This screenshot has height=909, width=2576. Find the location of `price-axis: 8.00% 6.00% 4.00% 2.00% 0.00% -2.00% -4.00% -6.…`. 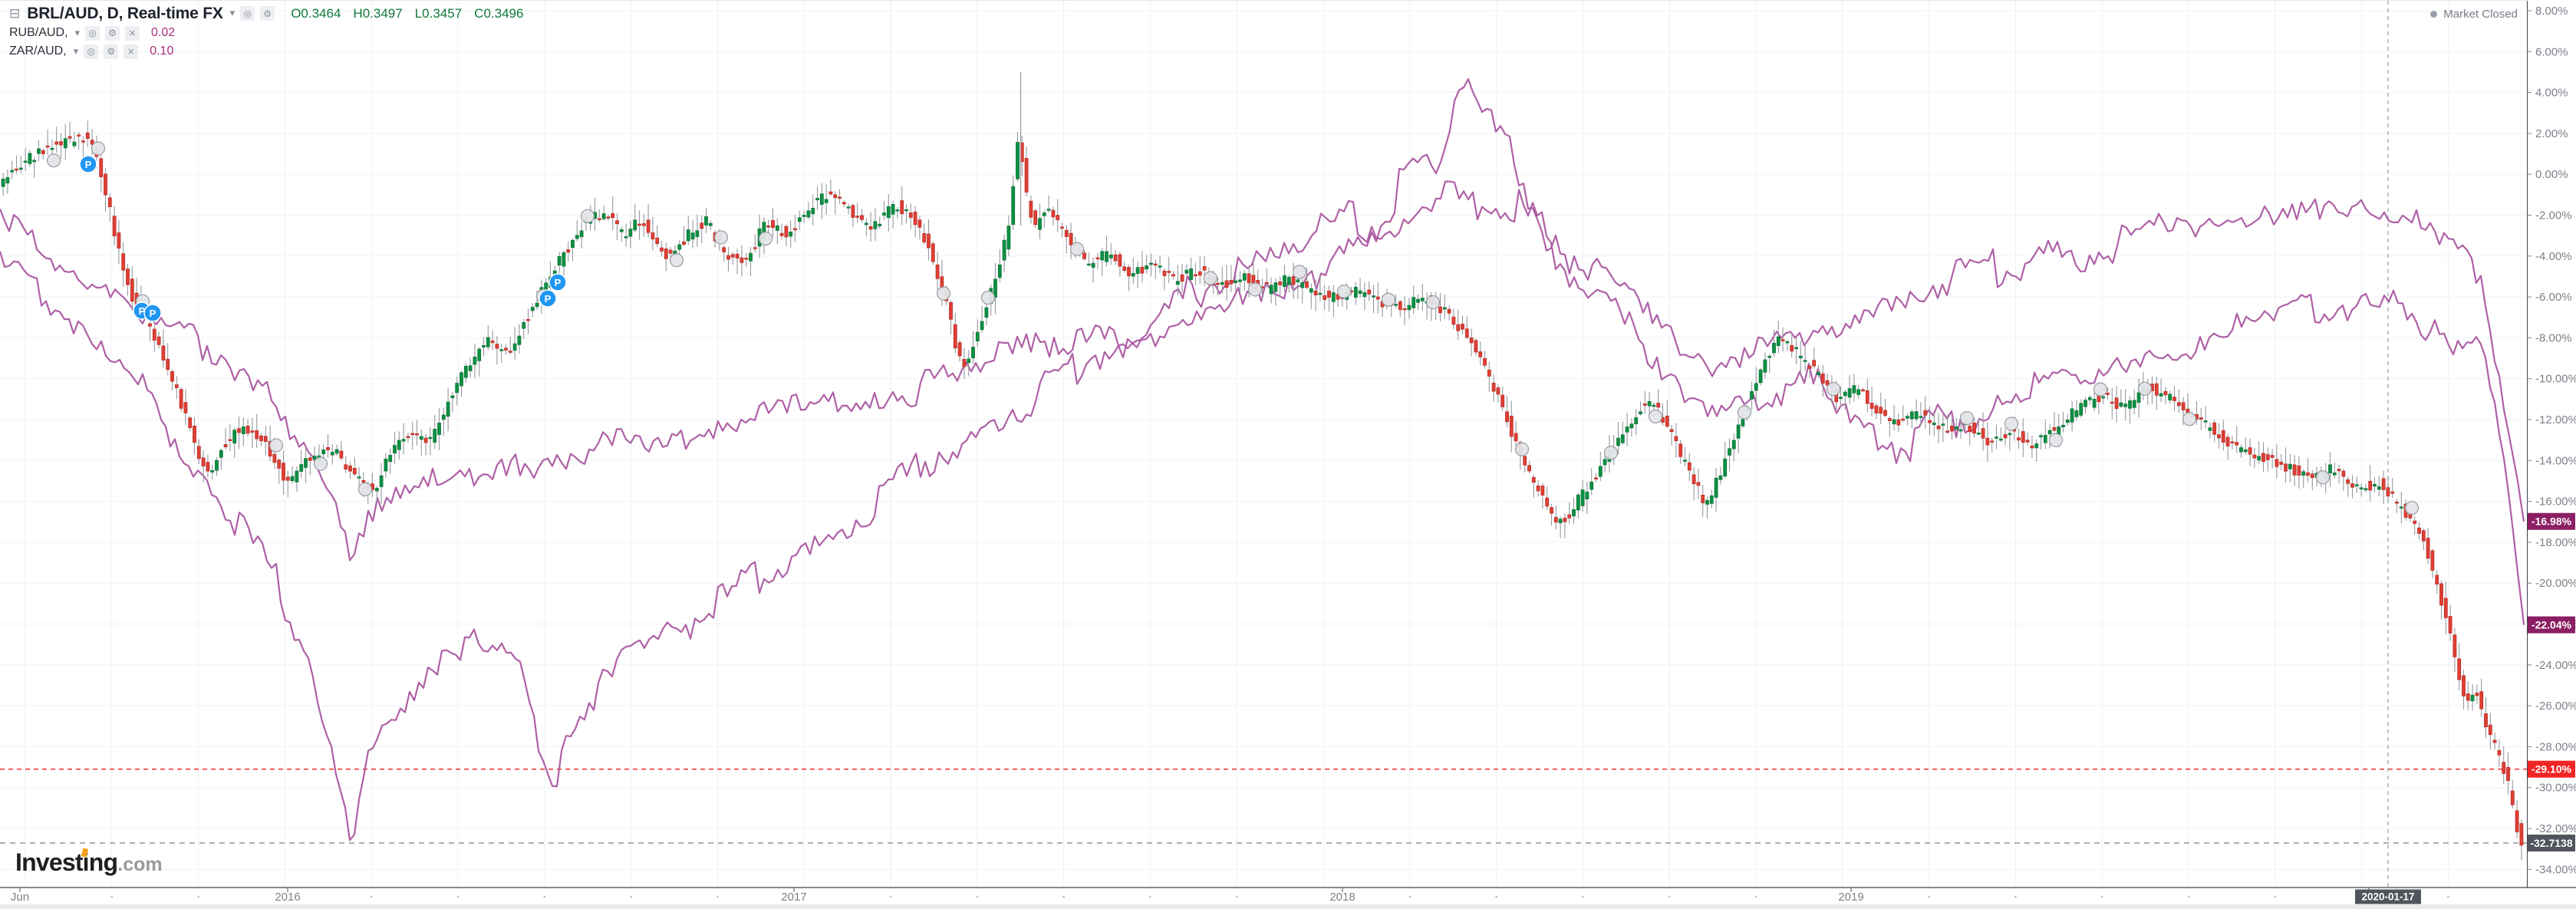

price-axis: 8.00% 6.00% 4.00% 2.00% 0.00% -2.00% -4.00% -6.… is located at coordinates (2551, 454).